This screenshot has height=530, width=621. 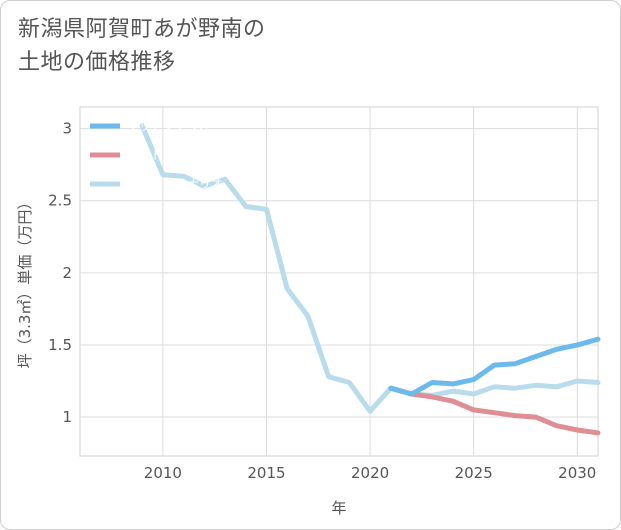 What do you see at coordinates (169, 126) in the screenshot?
I see `legend-label: グッドシナリオ` at bounding box center [169, 126].